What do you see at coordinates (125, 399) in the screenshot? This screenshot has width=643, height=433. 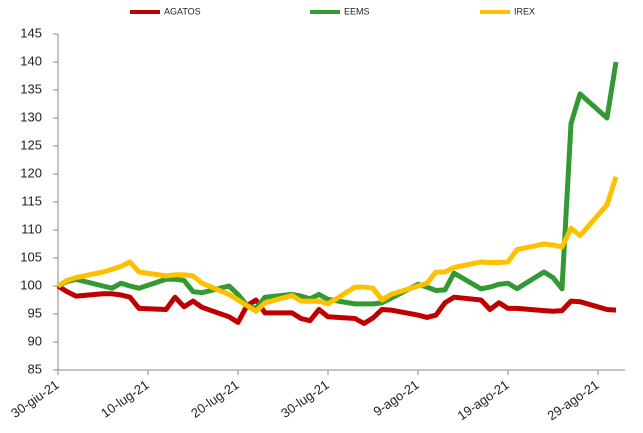 I see `x-tick-label: 10-lug-21` at bounding box center [125, 399].